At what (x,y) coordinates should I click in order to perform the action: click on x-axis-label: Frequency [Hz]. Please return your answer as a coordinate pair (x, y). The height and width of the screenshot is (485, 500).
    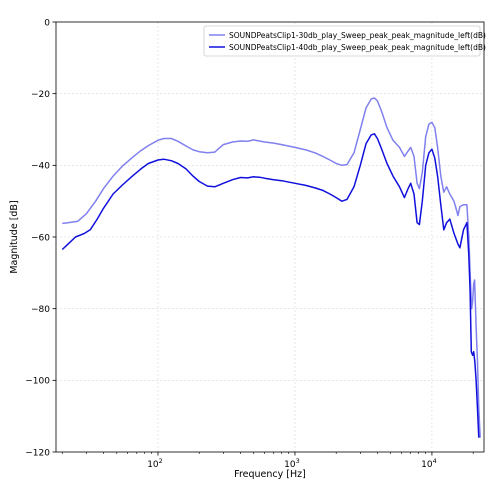
    Looking at the image, I should click on (270, 474).